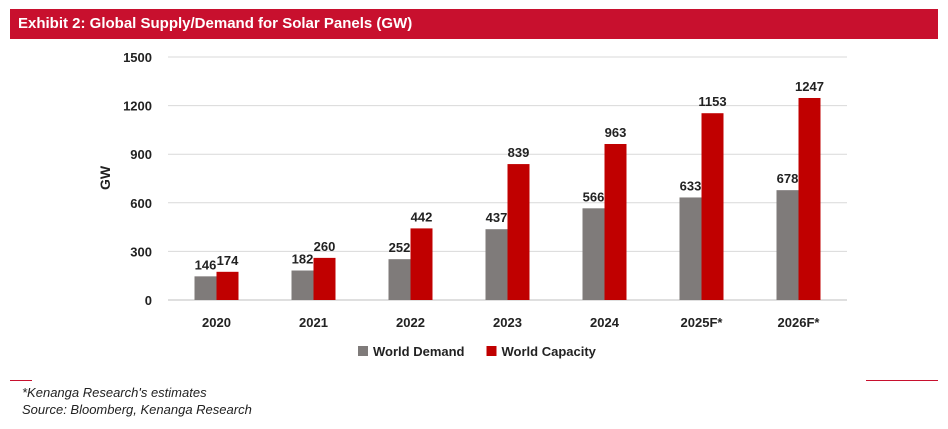  I want to click on demand-data-label: 437, so click(497, 217).